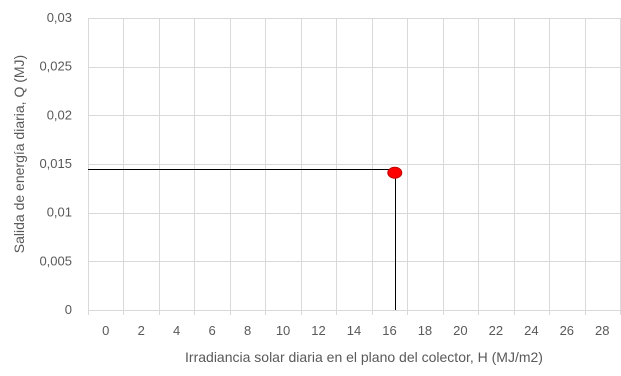 The width and height of the screenshot is (621, 376). I want to click on y-tick-label: 0,01, so click(59, 212).